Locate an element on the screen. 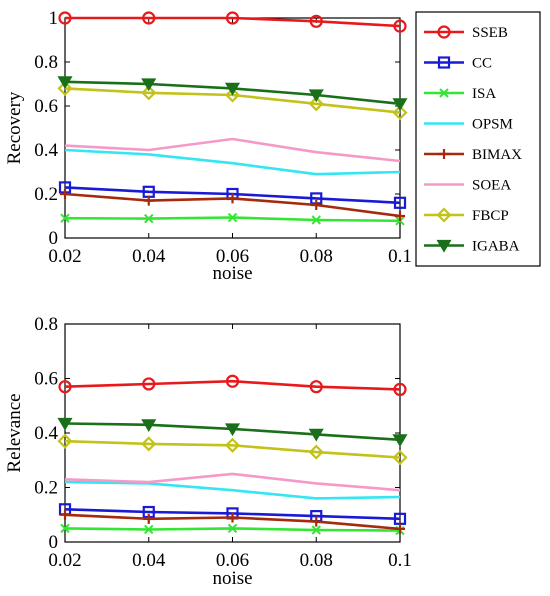  series-line-soea is located at coordinates (232, 482).